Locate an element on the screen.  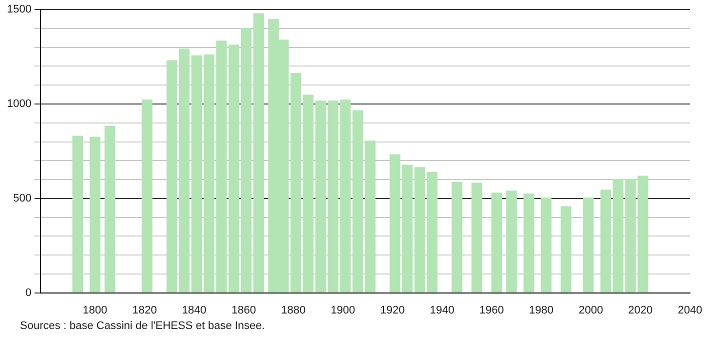
x-tick-label: 1800 is located at coordinates (95, 310).